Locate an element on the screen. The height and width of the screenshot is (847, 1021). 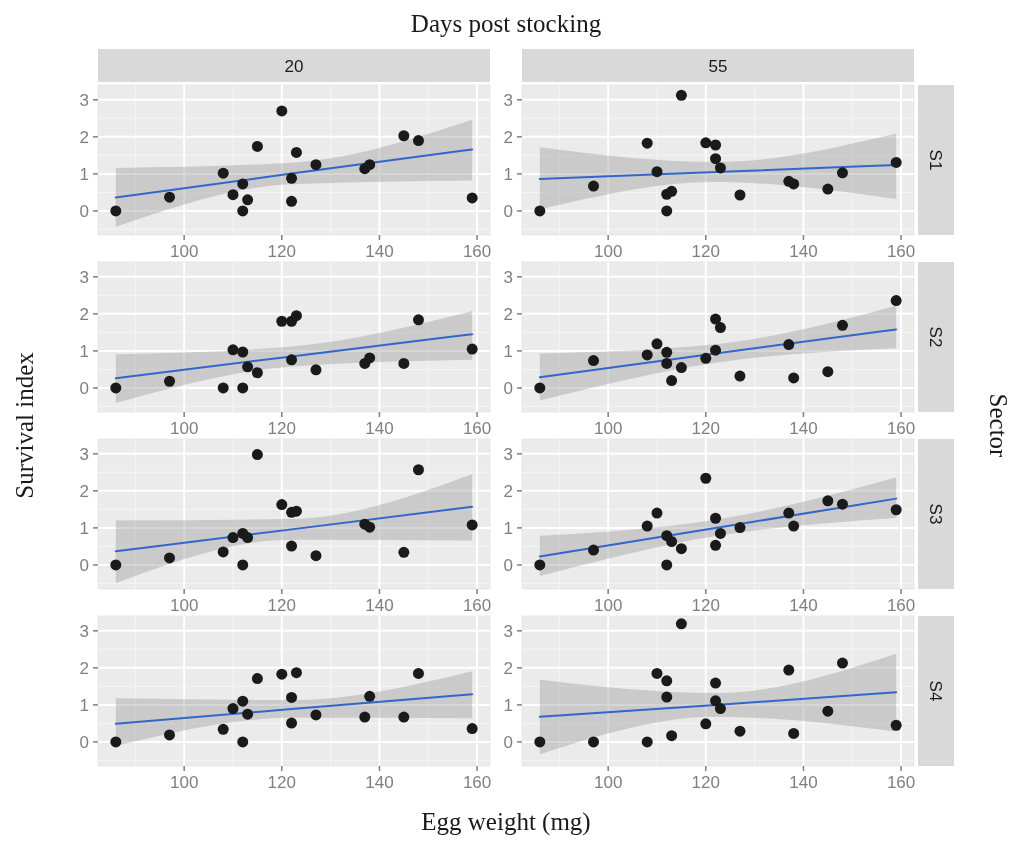
y2-axis-title: S2 is located at coordinates (936, 337).